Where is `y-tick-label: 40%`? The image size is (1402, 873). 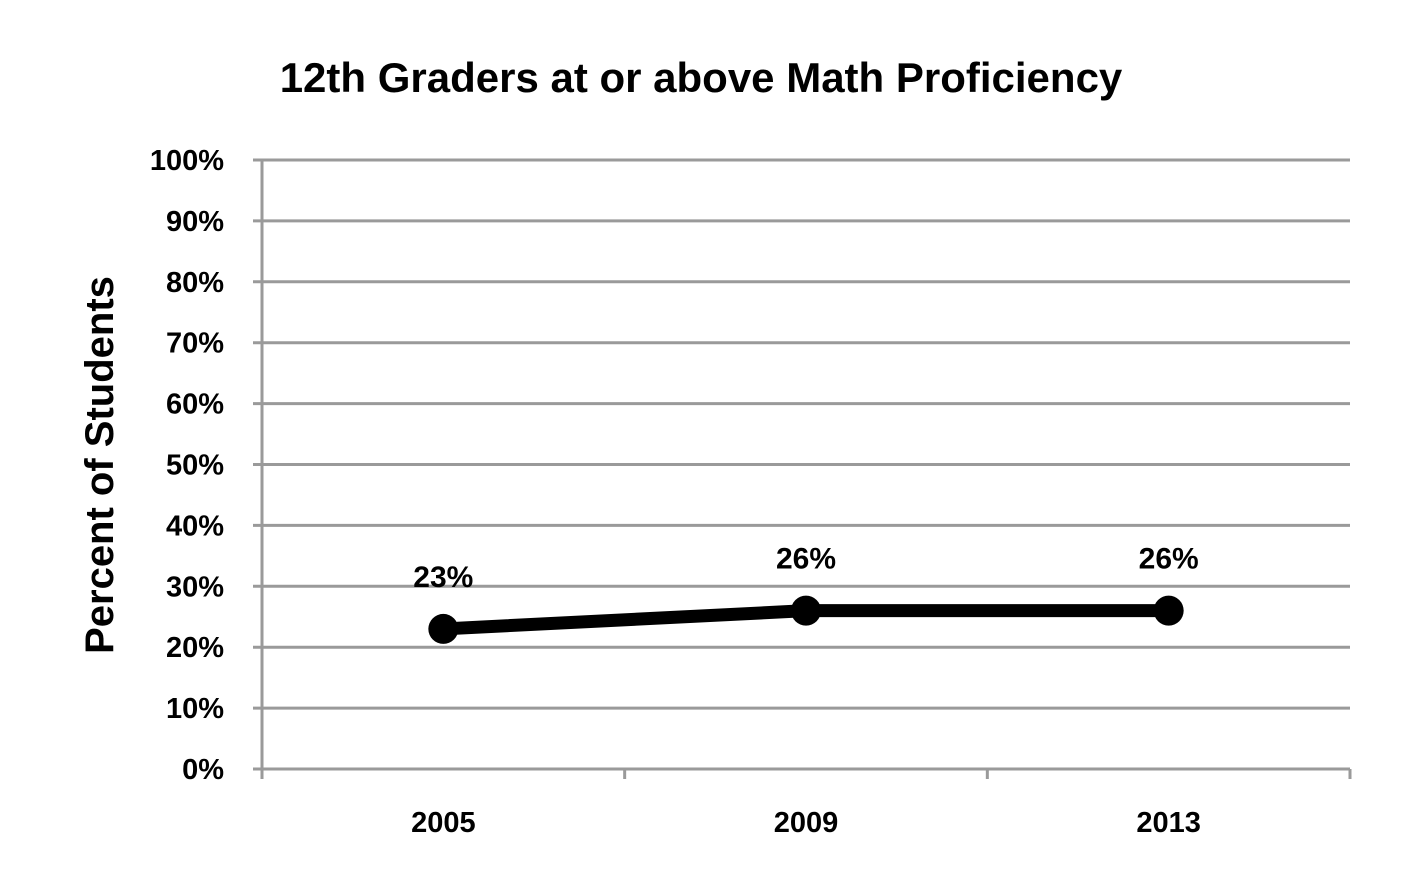 y-tick-label: 40% is located at coordinates (195, 526).